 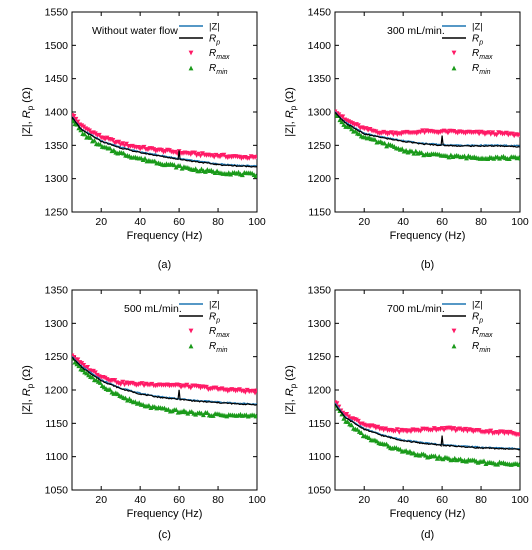 I want to click on y-tick-label: 1550, so click(x=57, y=13).